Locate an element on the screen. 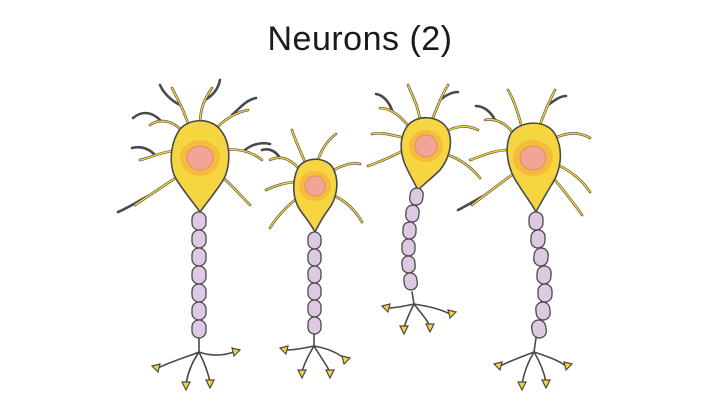 The image size is (720, 405). neuron-4-dendrites is located at coordinates (524, 152).